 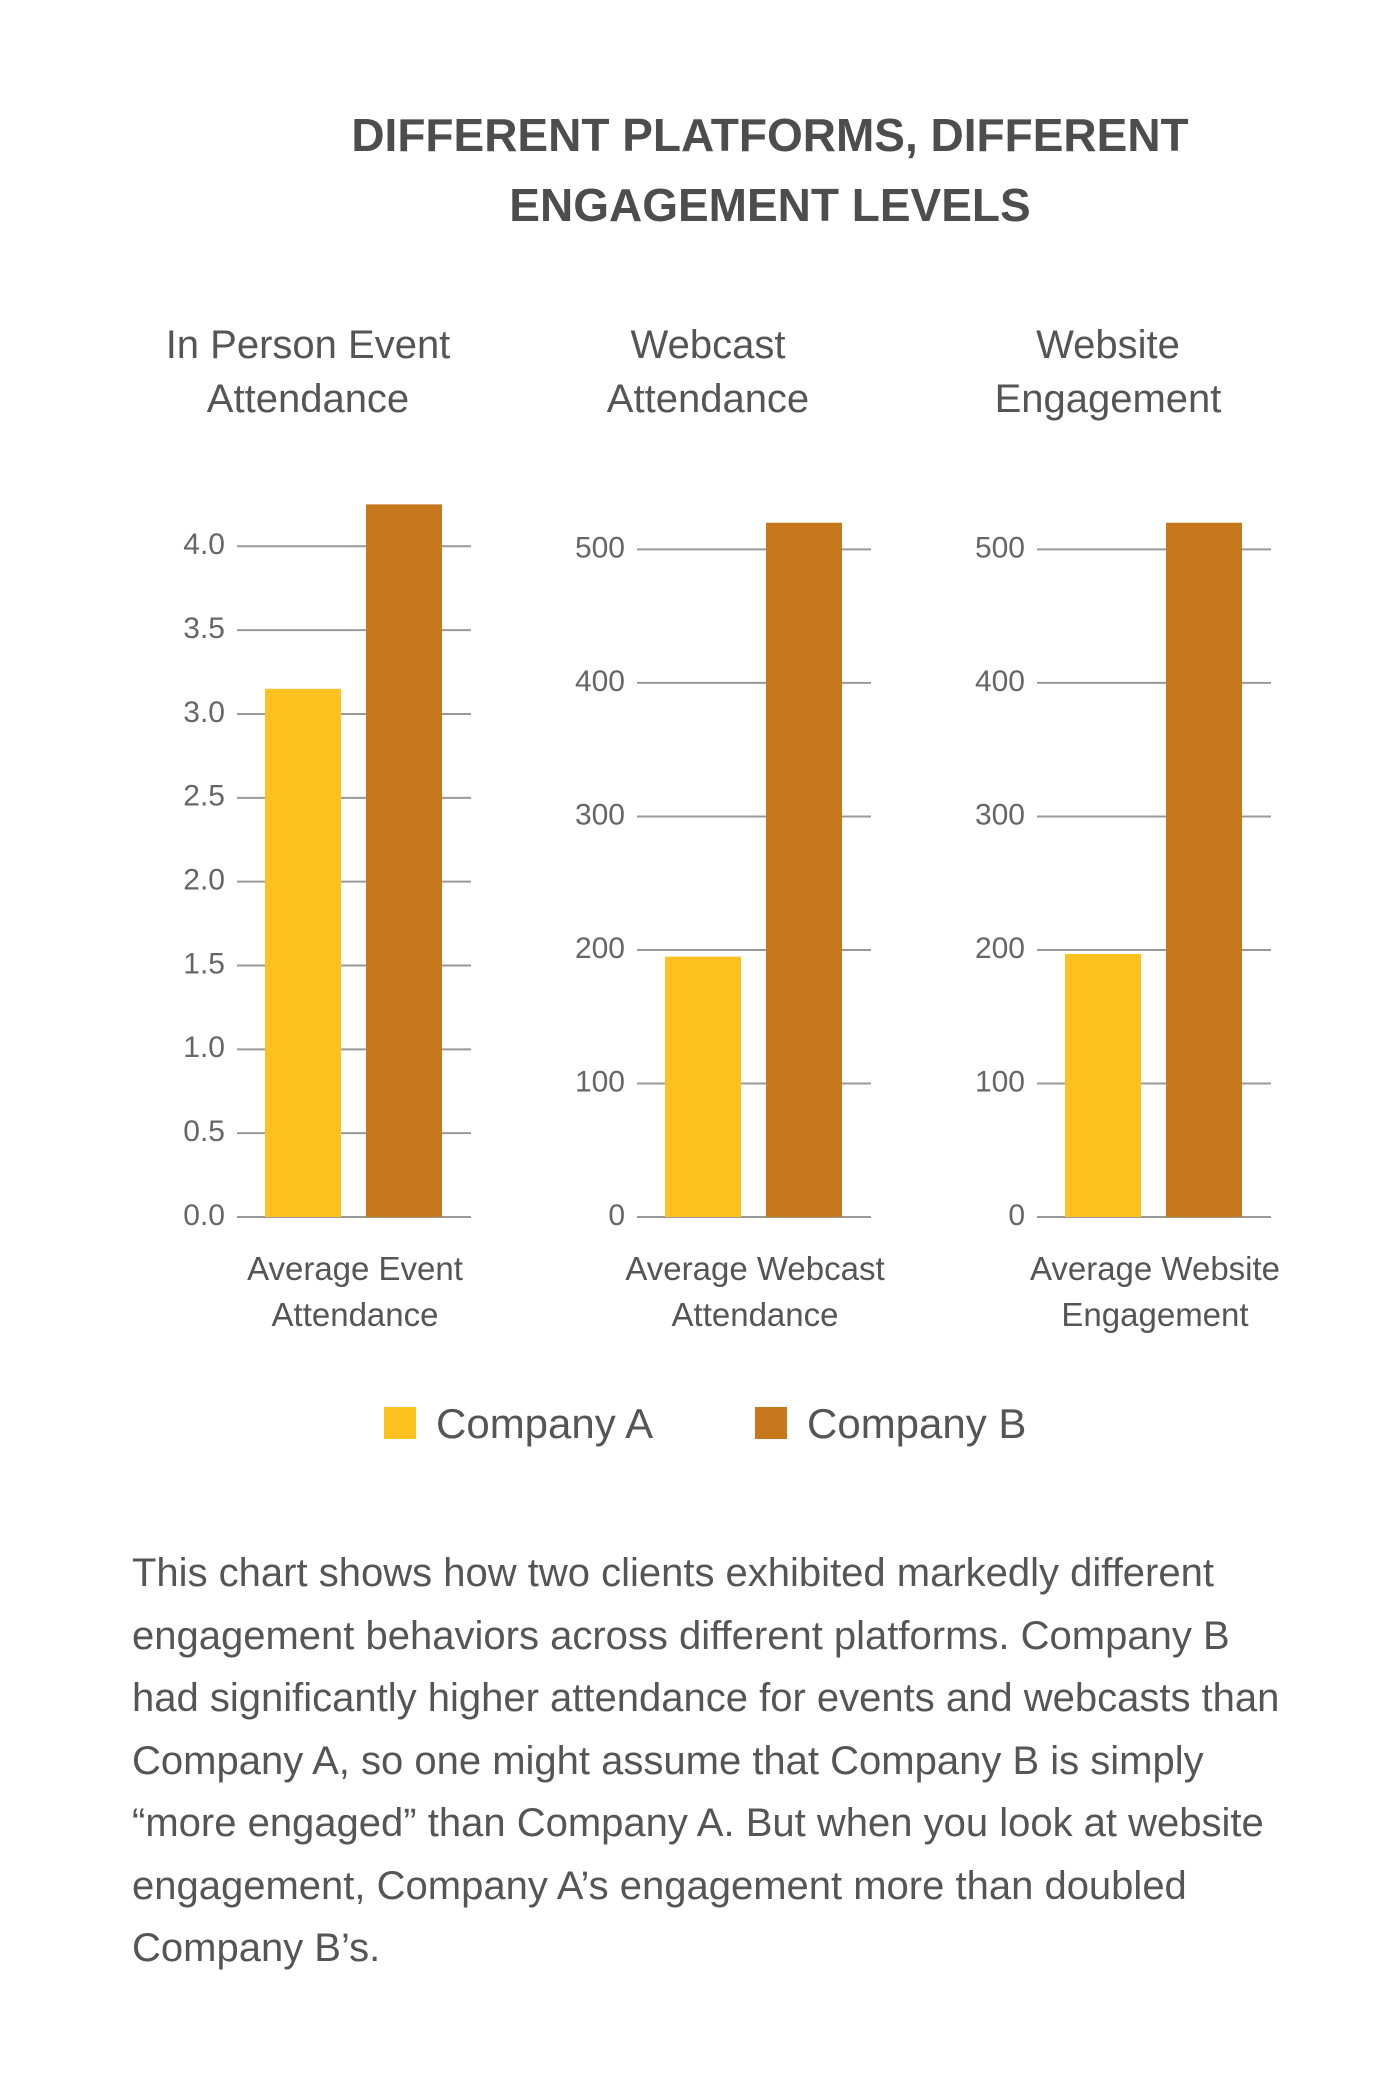 What do you see at coordinates (204, 796) in the screenshot?
I see `y-tick-label: 2.5` at bounding box center [204, 796].